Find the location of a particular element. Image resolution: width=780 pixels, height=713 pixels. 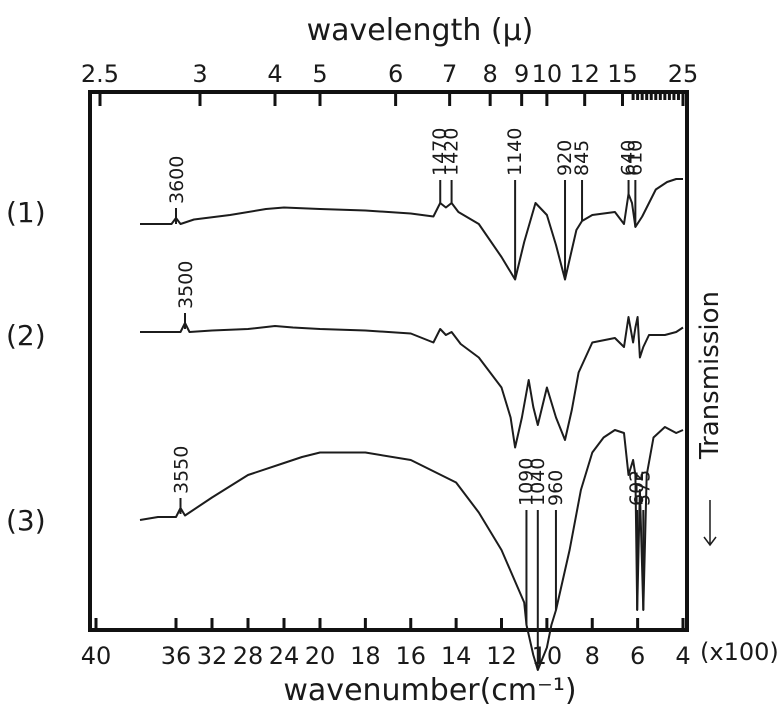

bottom-tick-label: 18 is located at coordinates (365, 656).